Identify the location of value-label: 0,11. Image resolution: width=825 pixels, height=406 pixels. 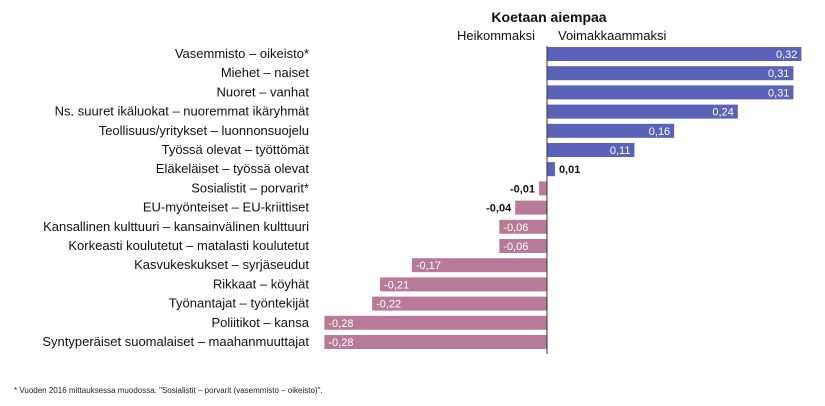
(620, 151).